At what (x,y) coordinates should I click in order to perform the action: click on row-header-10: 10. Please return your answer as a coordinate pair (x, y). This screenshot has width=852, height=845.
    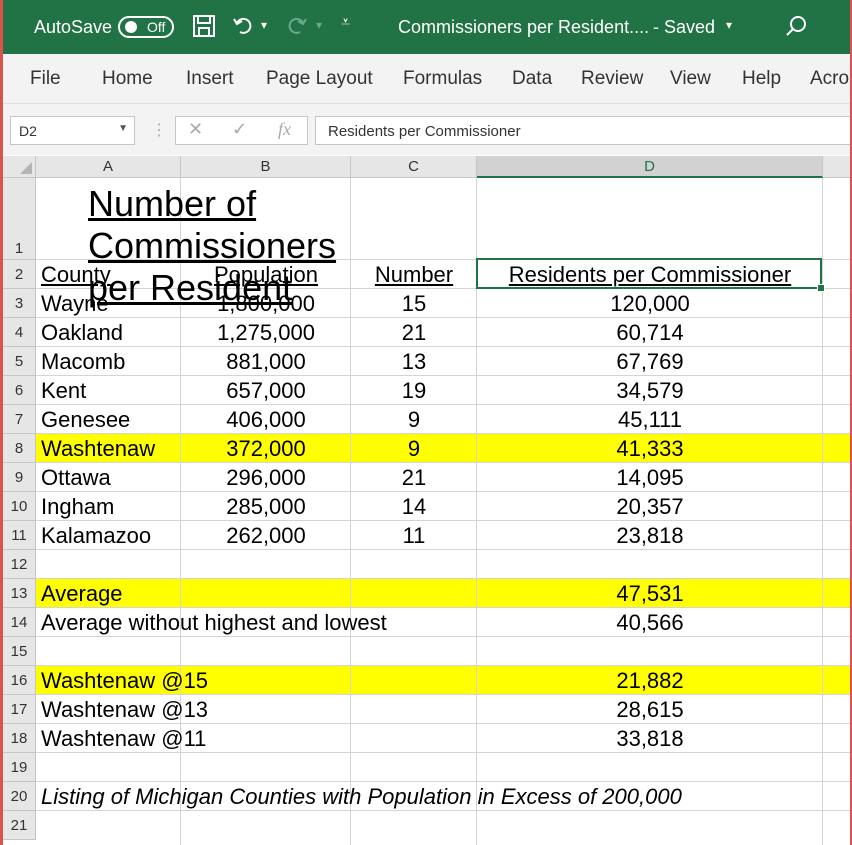
    Looking at the image, I should click on (19, 506).